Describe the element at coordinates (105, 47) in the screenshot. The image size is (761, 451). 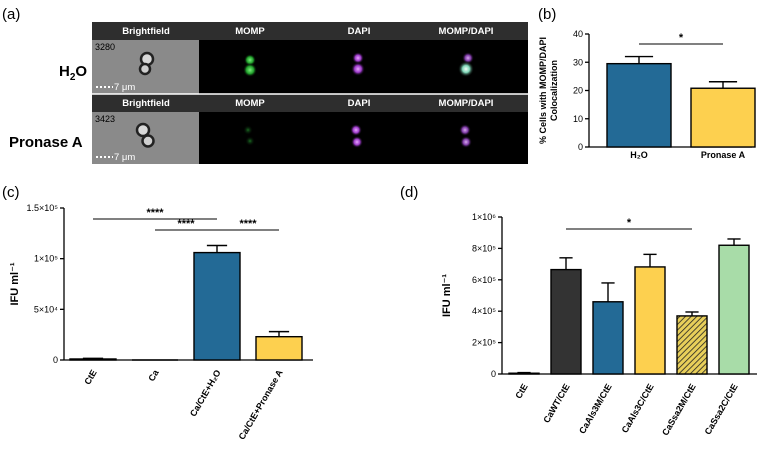
I see `cell-id-1: 3280` at that location.